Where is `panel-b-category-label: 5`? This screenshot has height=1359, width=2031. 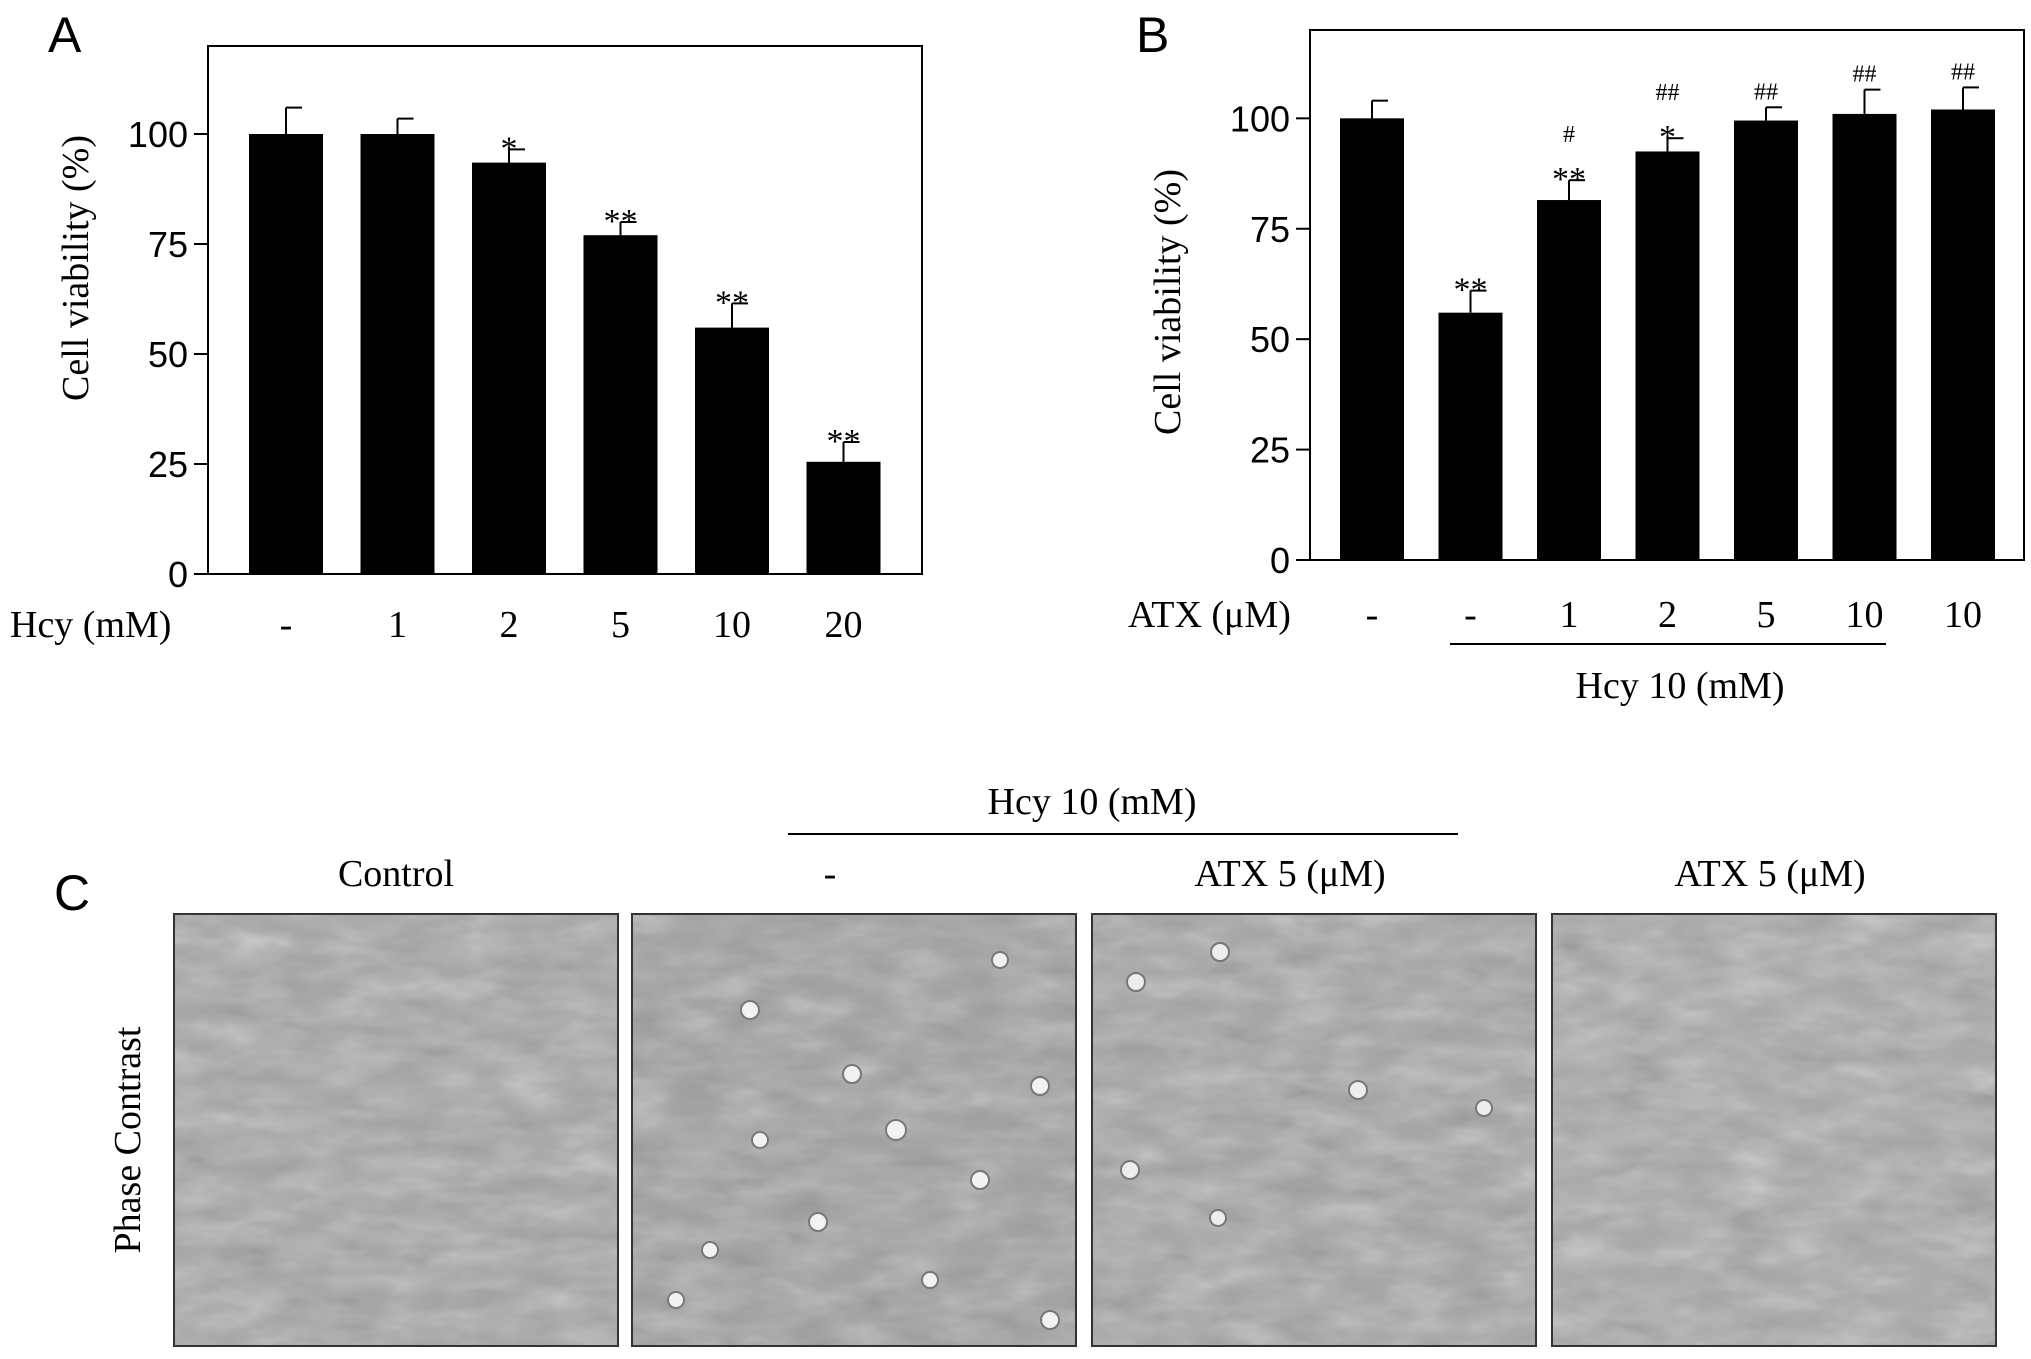
panel-b-category-label: 5 is located at coordinates (1766, 615).